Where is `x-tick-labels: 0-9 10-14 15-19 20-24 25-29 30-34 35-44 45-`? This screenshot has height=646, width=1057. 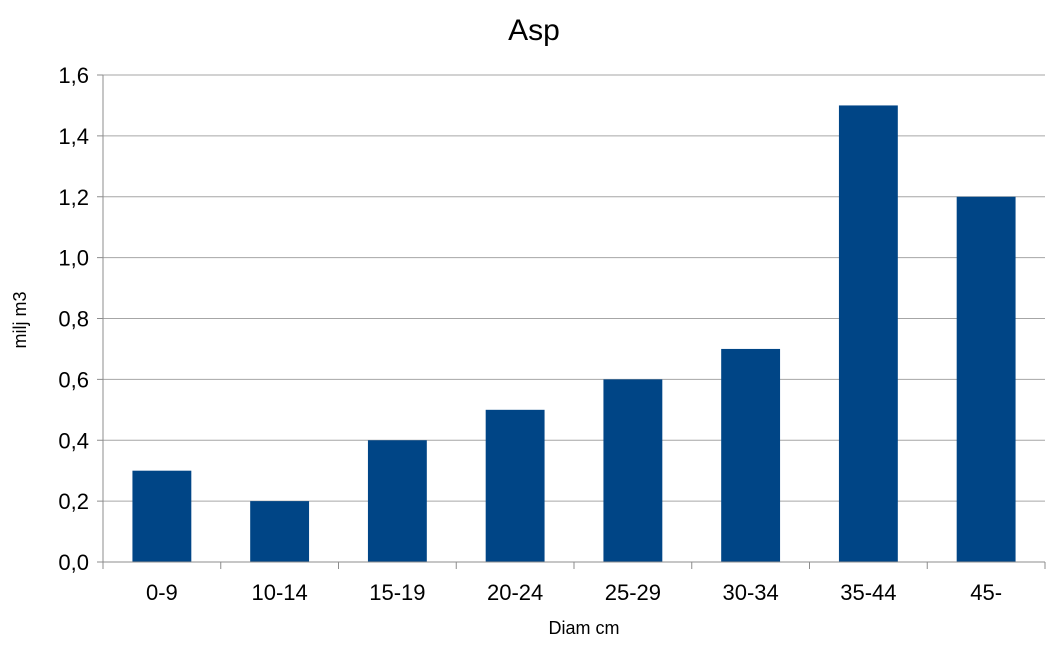
x-tick-labels: 0-9 10-14 15-19 20-24 25-29 30-34 35-44 45- is located at coordinates (574, 592).